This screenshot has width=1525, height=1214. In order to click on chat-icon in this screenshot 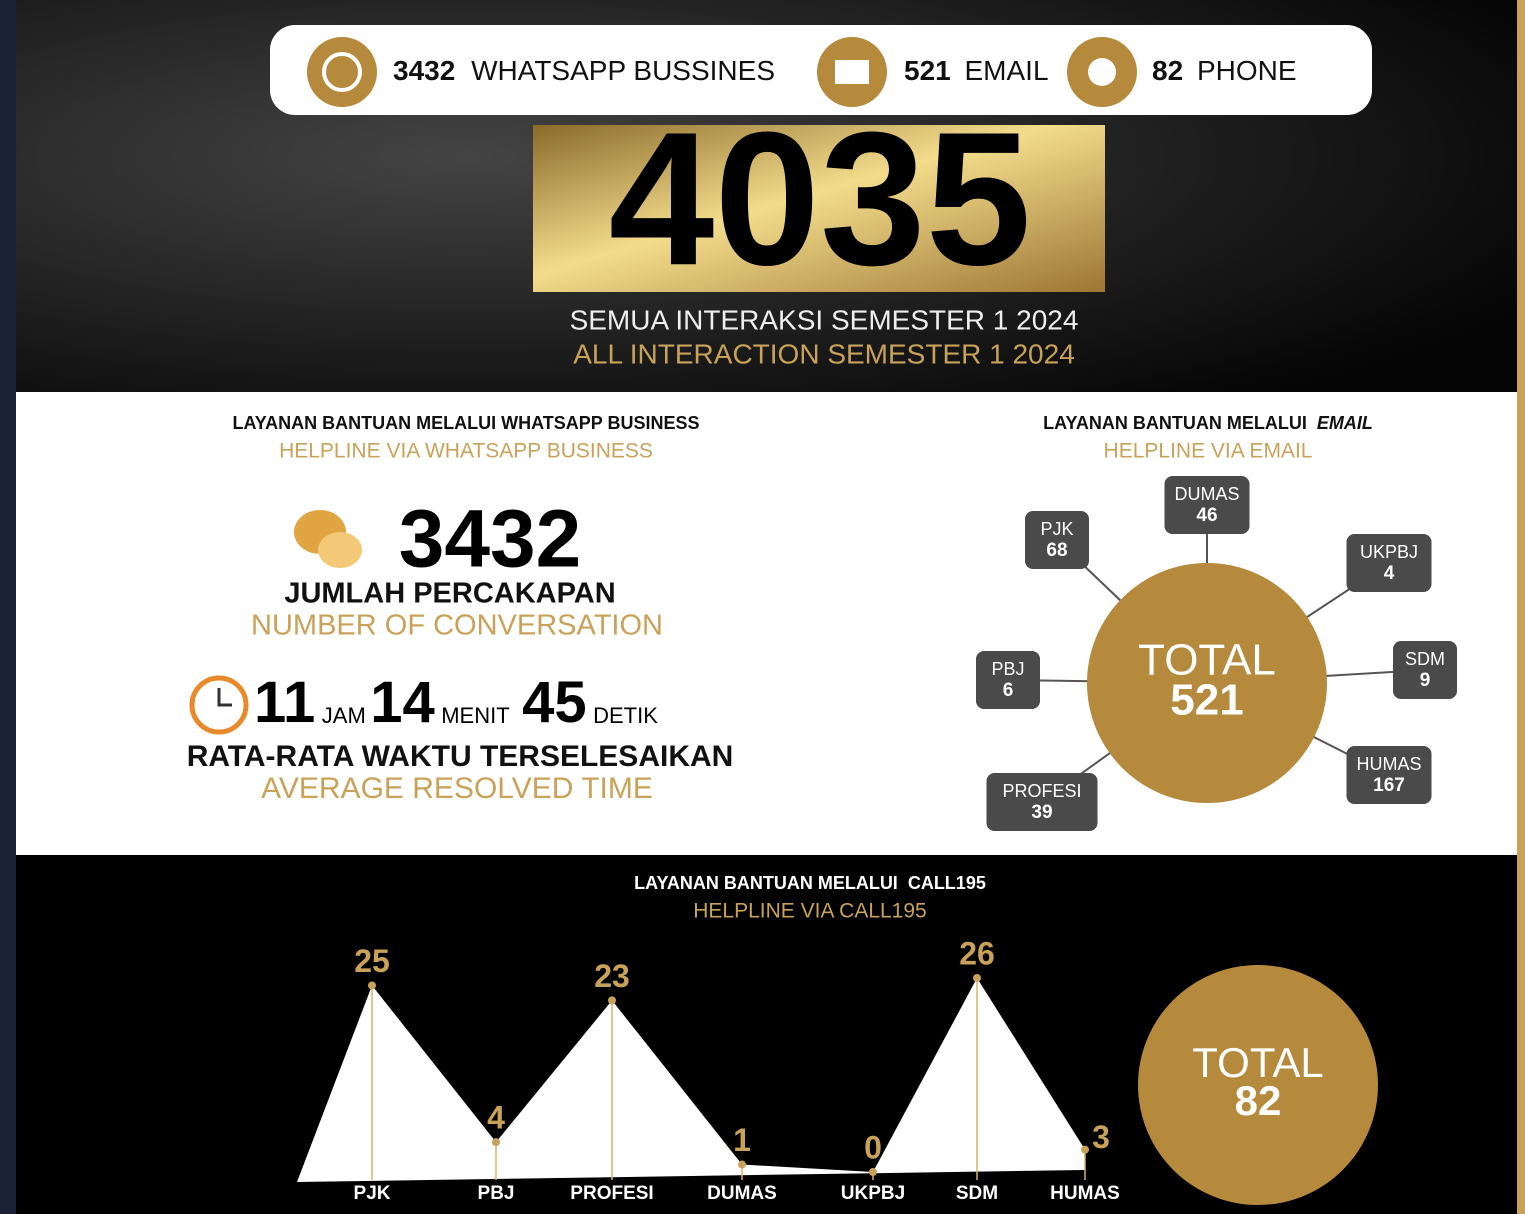, I will do `click(340, 550)`.